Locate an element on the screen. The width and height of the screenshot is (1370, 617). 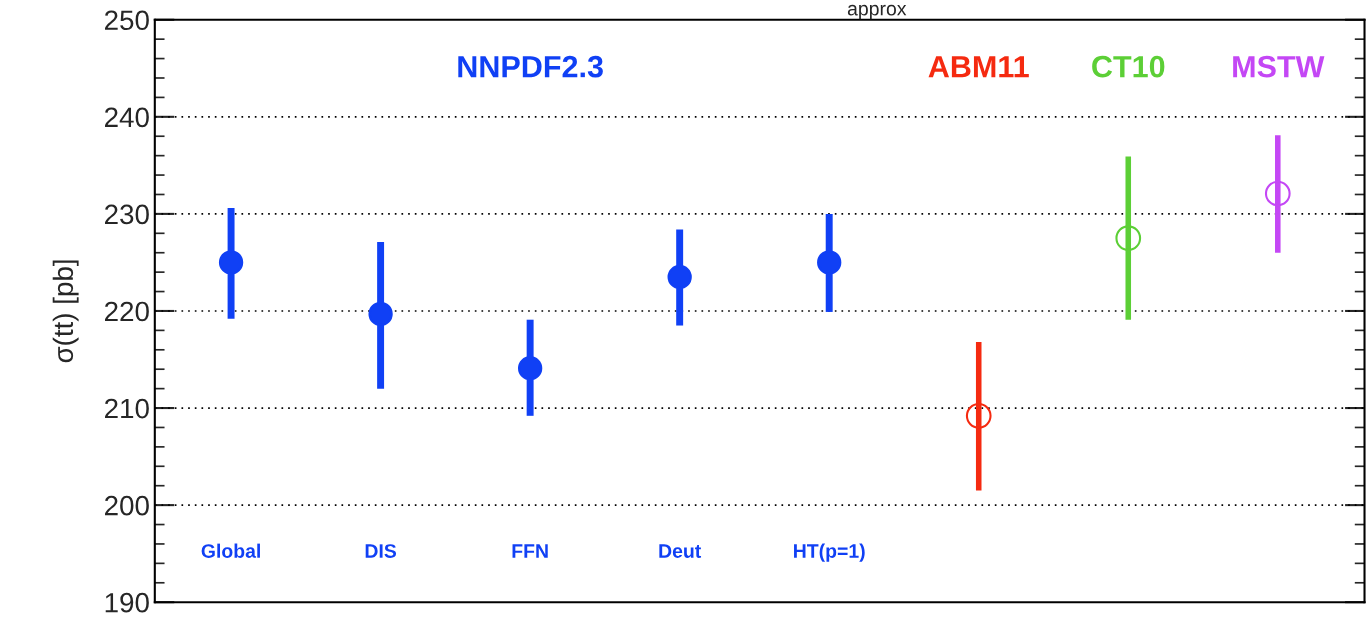
x-tick-label: Deut is located at coordinates (680, 551).